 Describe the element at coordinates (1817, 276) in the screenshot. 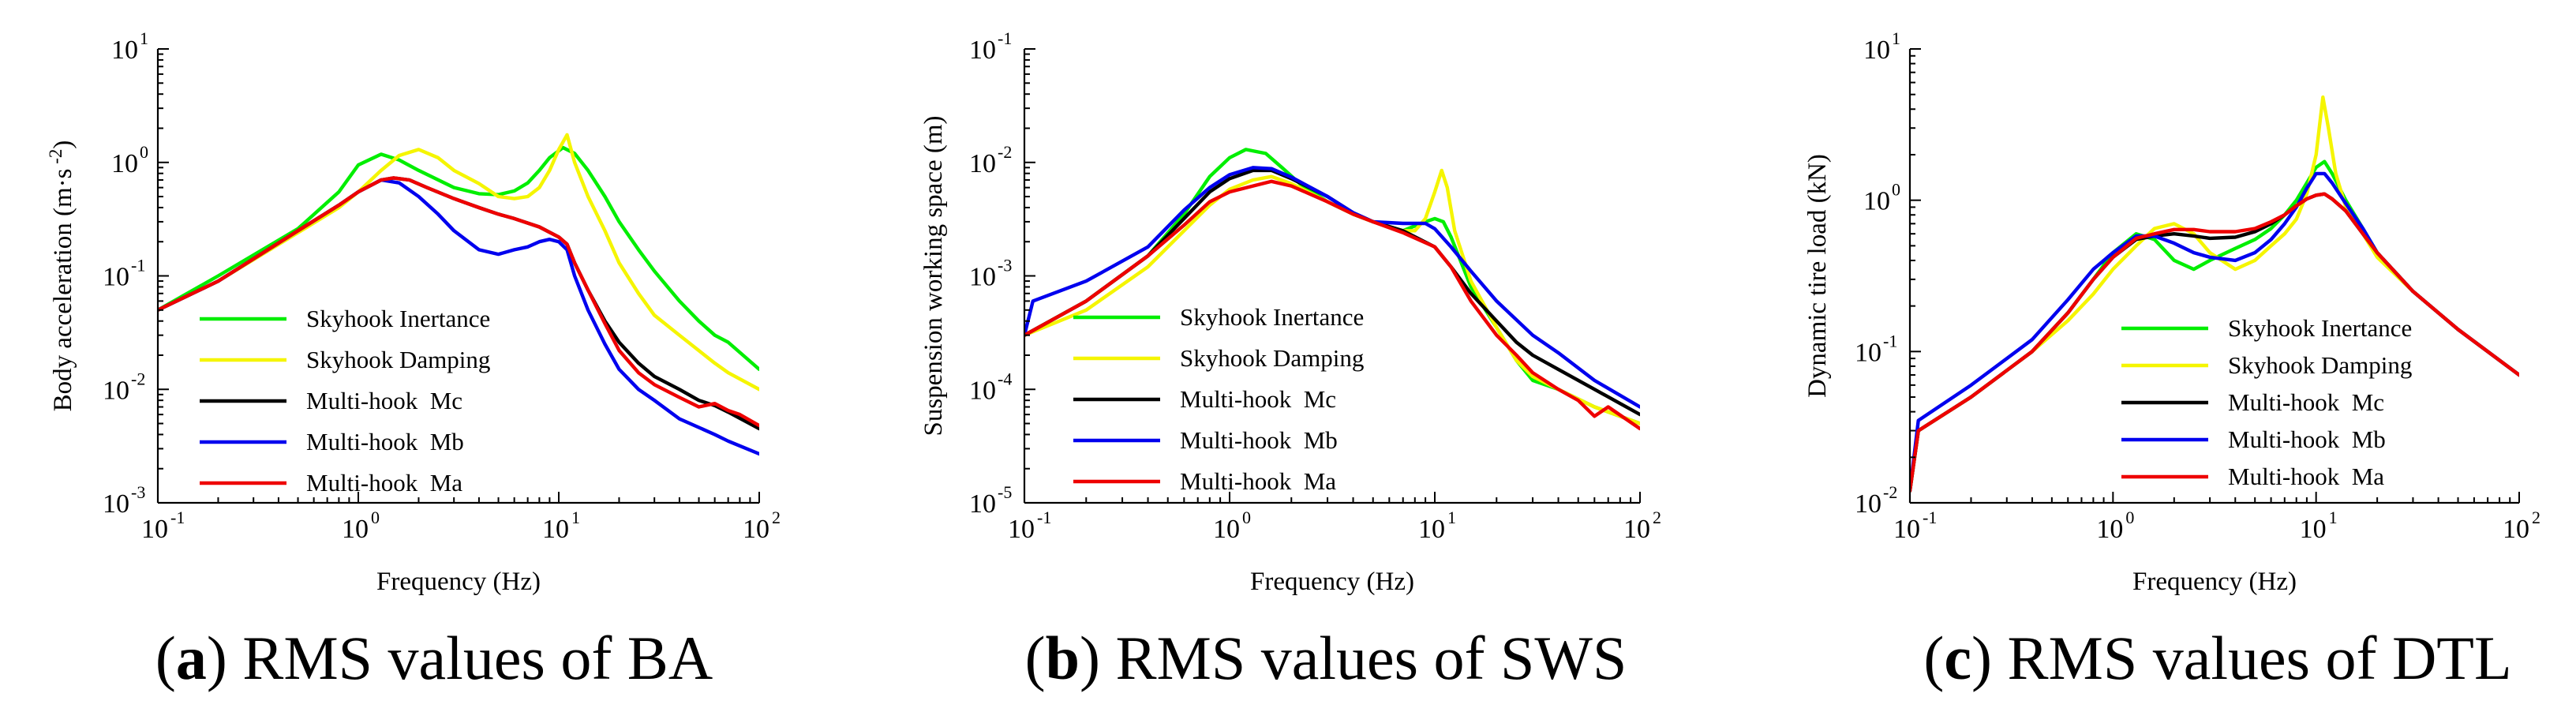

I see `y-axis-label: Dynamic tire load (kN)` at that location.